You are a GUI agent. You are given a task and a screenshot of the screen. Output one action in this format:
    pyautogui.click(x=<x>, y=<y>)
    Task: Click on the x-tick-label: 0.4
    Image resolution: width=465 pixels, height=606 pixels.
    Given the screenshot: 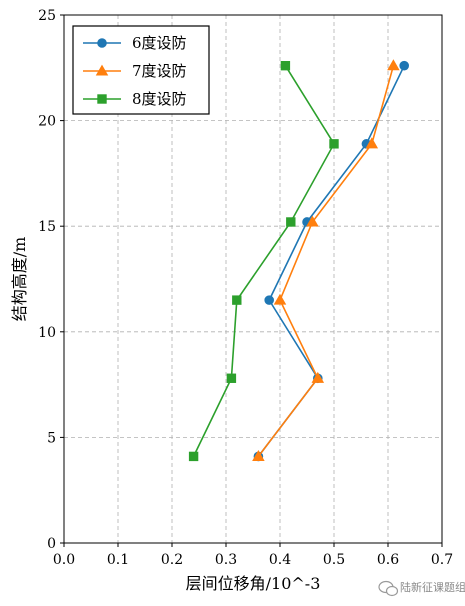 What is the action you would take?
    pyautogui.click(x=280, y=560)
    